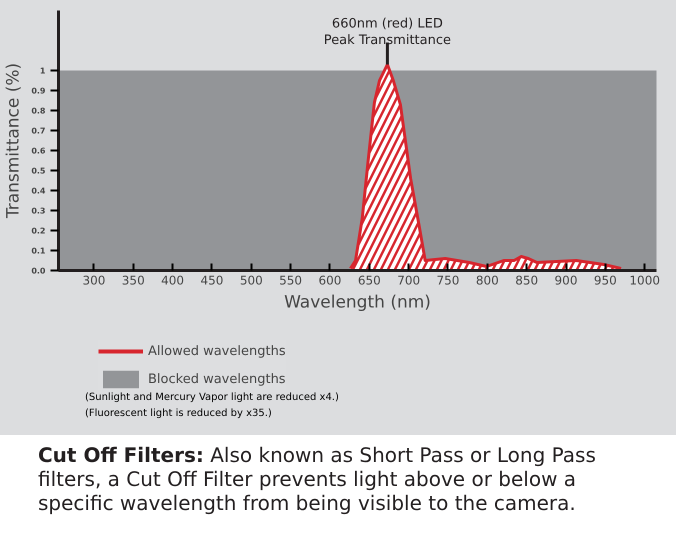 The height and width of the screenshot is (548, 676). Describe the element at coordinates (448, 281) in the screenshot. I see `x-tick-label: 750` at that location.